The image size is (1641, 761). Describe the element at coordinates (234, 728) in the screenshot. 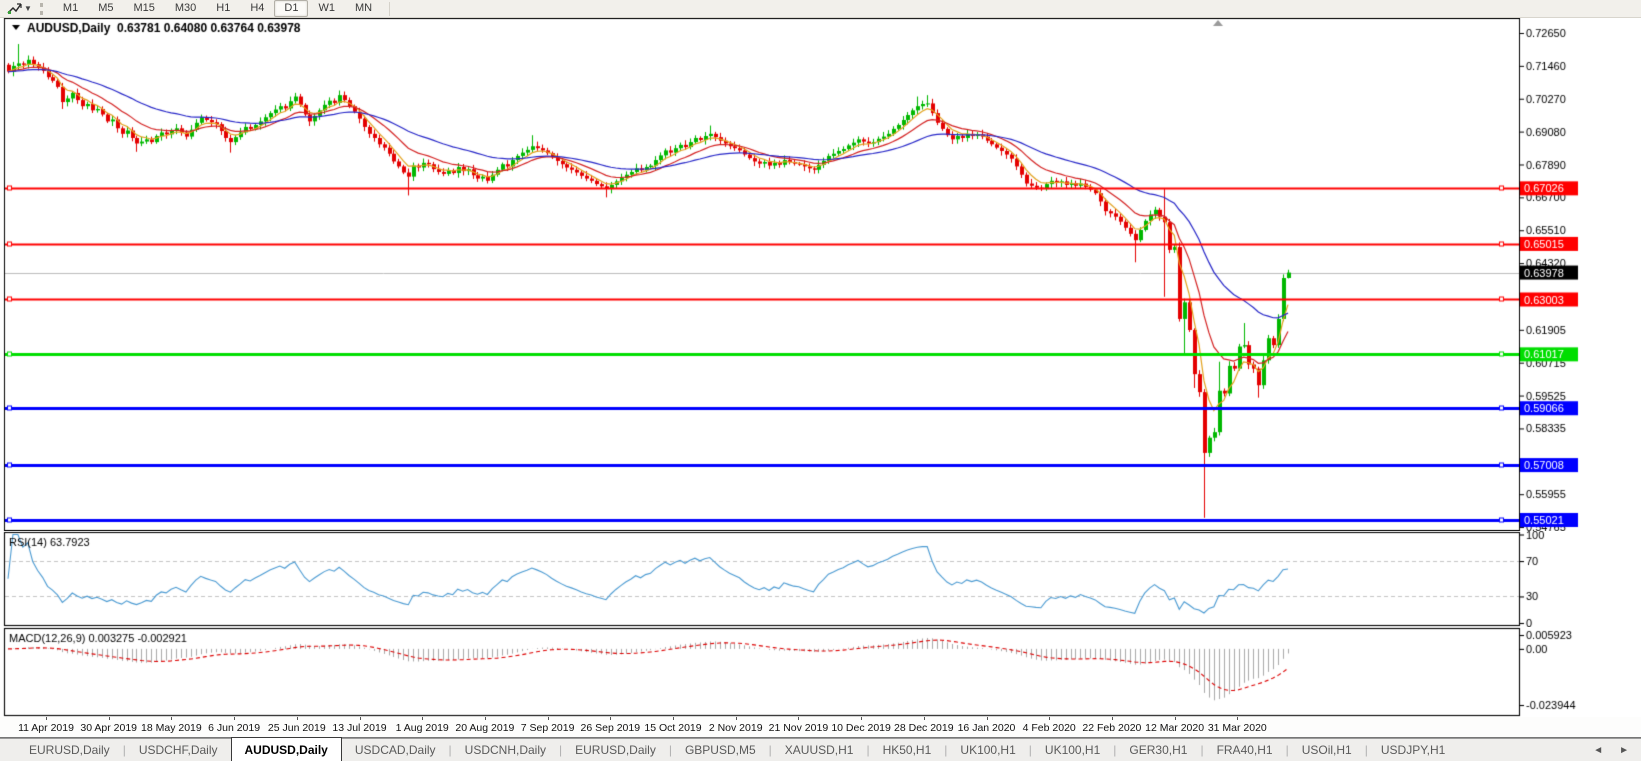

I see `date-label: 6 Jun 2019` at that location.